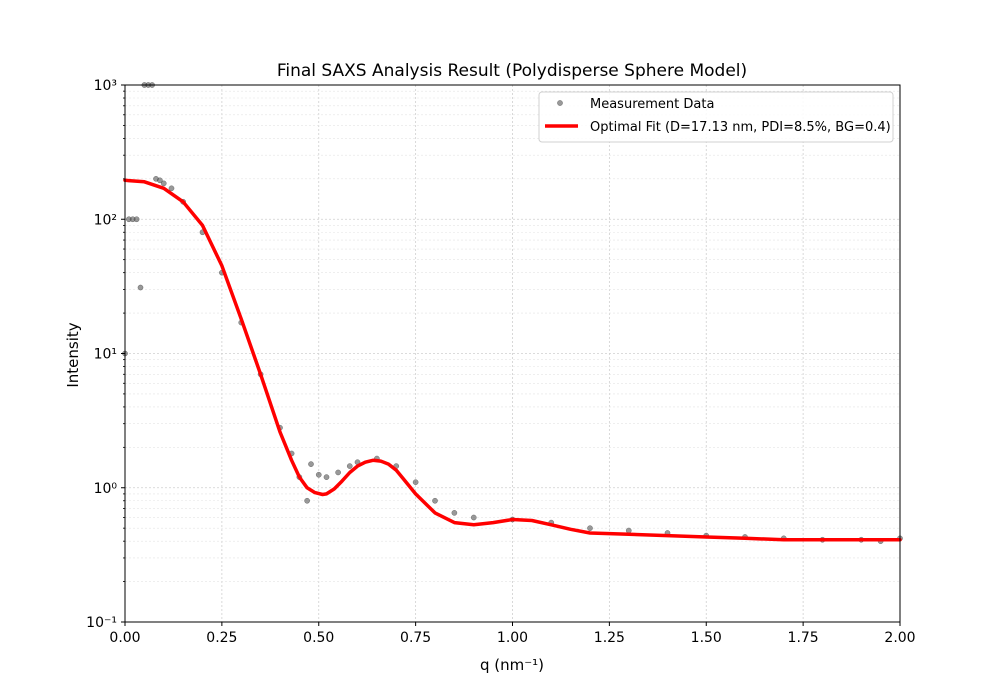  What do you see at coordinates (899, 638) in the screenshot?
I see `x-tick-label: 2.00` at bounding box center [899, 638].